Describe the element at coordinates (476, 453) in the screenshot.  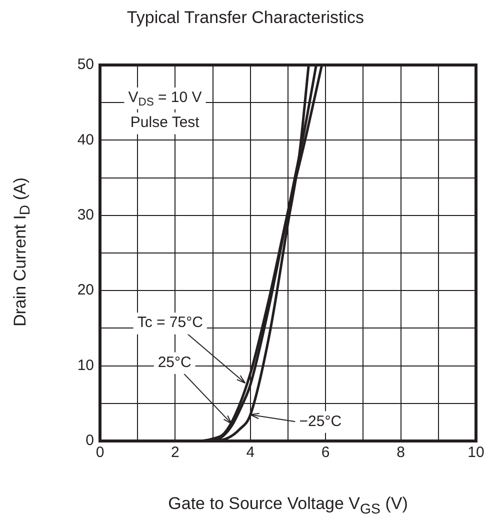
I see `x-tick-label: 10` at that location.